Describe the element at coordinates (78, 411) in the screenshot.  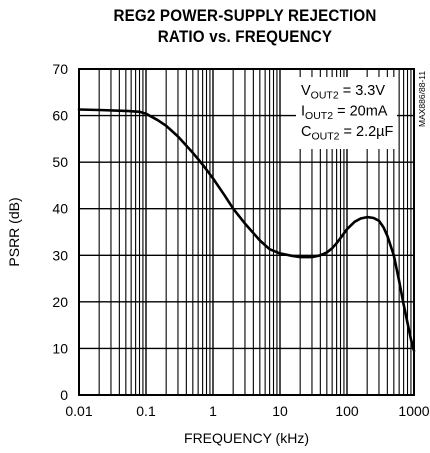
I see `x-tick-label: 0.01` at that location.